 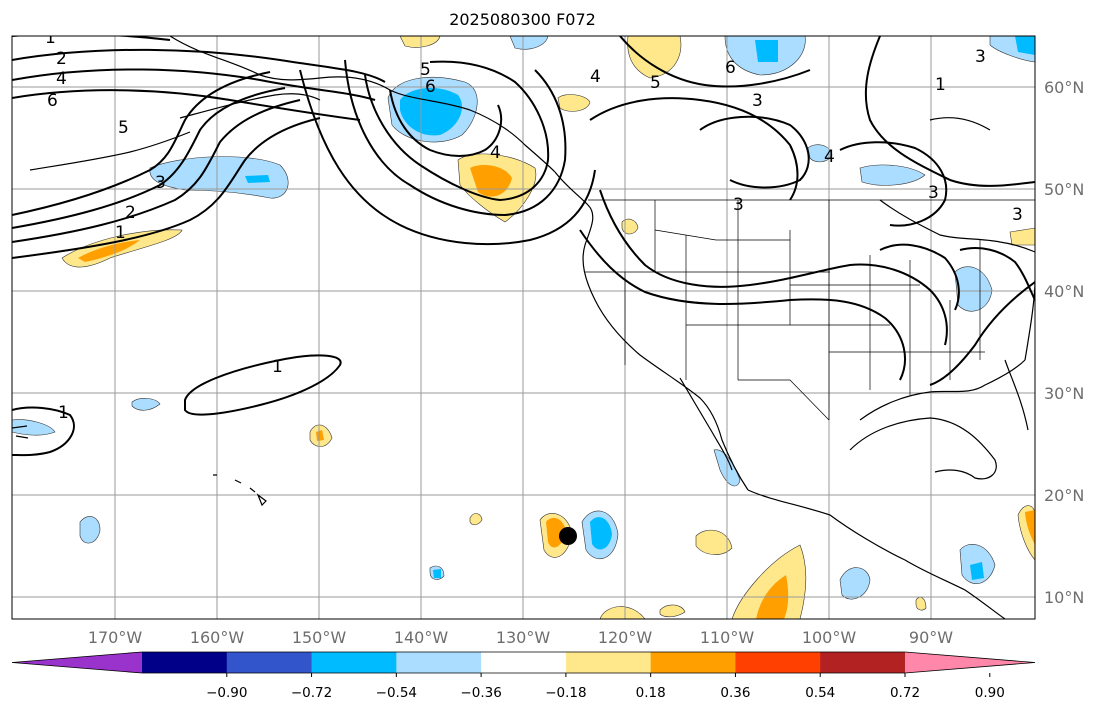 I want to click on longitude-label: 110°W, so click(x=727, y=637).